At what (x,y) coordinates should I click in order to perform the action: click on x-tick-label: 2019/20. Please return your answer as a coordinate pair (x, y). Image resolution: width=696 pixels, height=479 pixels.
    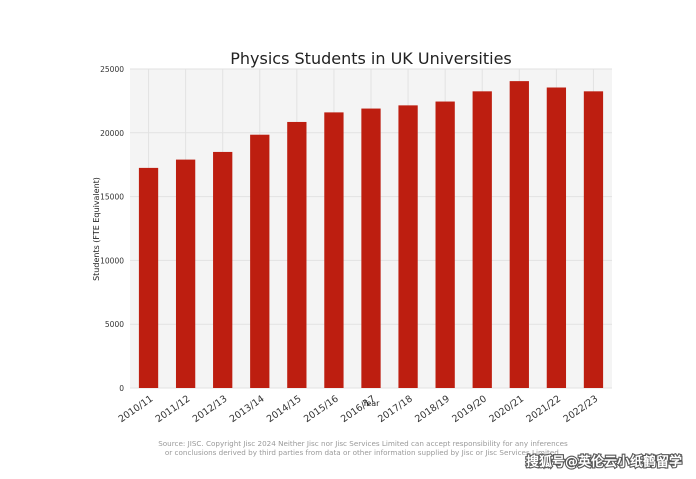
    Looking at the image, I should click on (469, 409).